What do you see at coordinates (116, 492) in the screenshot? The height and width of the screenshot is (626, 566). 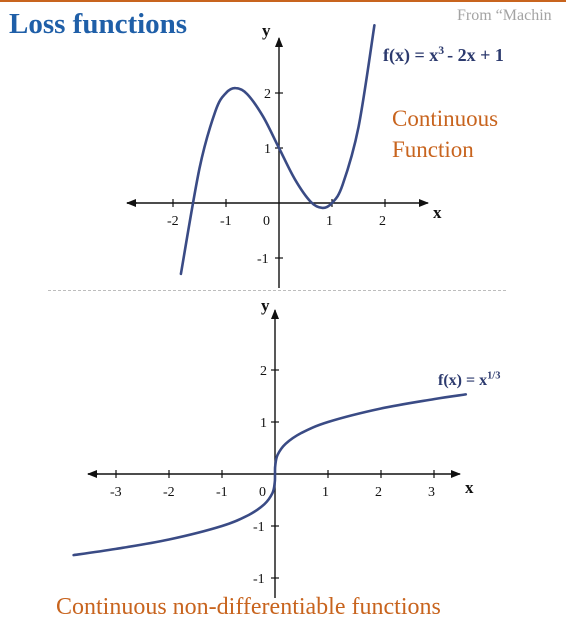 I see `x-tick-label: -3` at bounding box center [116, 492].